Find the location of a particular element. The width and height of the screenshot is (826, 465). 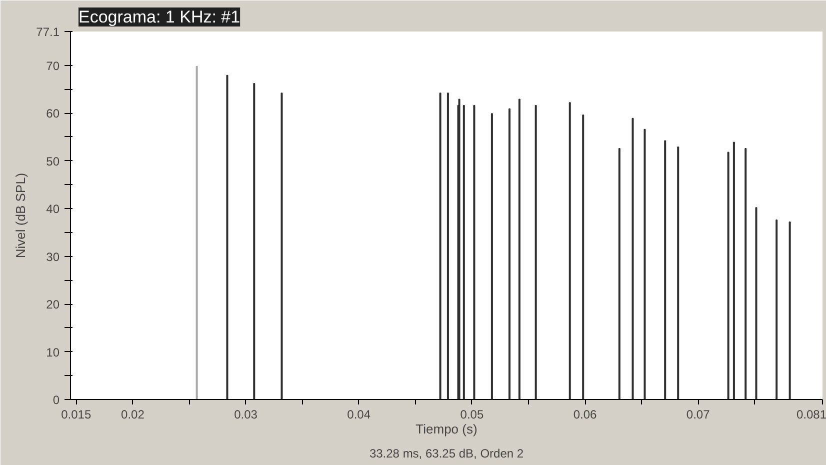

x-axis-title: Tiempo (s) is located at coordinates (447, 429).